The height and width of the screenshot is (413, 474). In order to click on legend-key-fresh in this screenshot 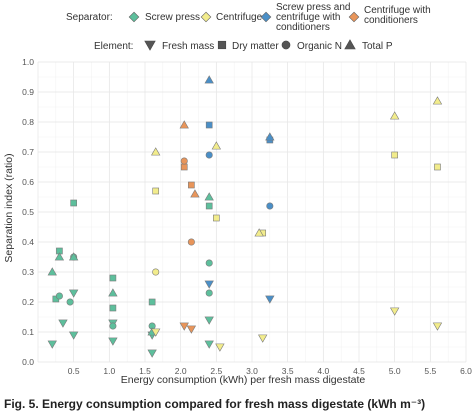, I will do `click(150, 45)`.